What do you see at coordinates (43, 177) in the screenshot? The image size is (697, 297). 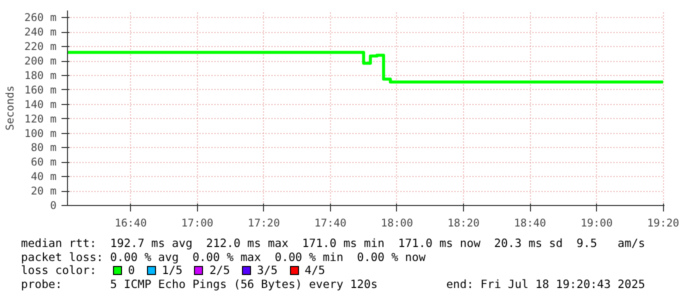 I see `y-tick-label: 40 m` at bounding box center [43, 177].